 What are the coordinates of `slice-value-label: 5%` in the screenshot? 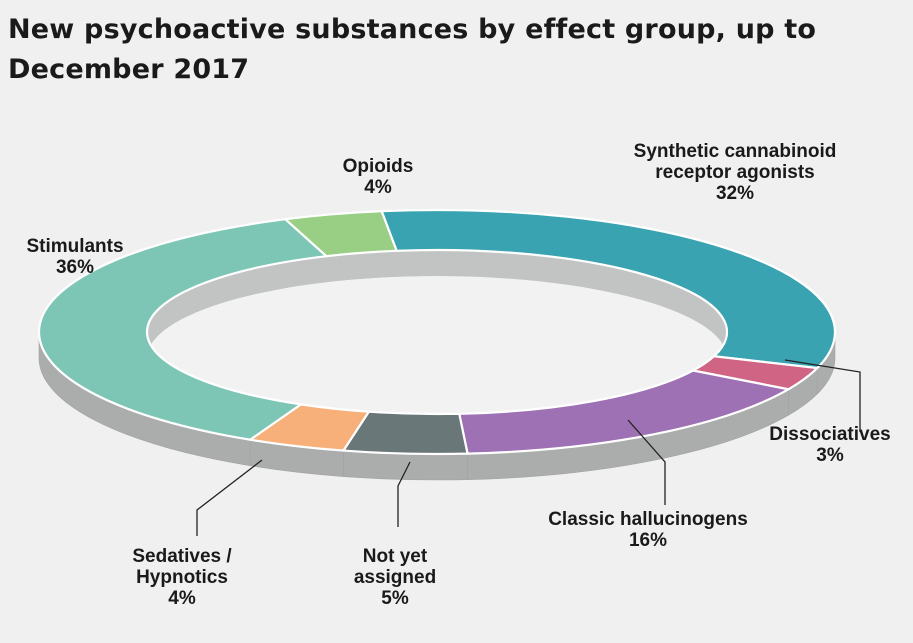 It's located at (395, 598).